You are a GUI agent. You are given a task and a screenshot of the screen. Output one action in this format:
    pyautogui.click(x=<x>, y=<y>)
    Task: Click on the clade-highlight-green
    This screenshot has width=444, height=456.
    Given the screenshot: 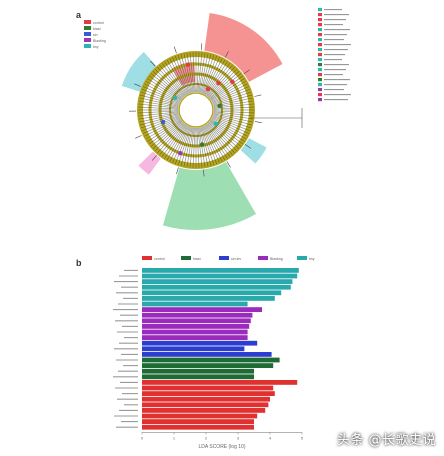 What is the action you would take?
    pyautogui.click(x=209, y=196)
    